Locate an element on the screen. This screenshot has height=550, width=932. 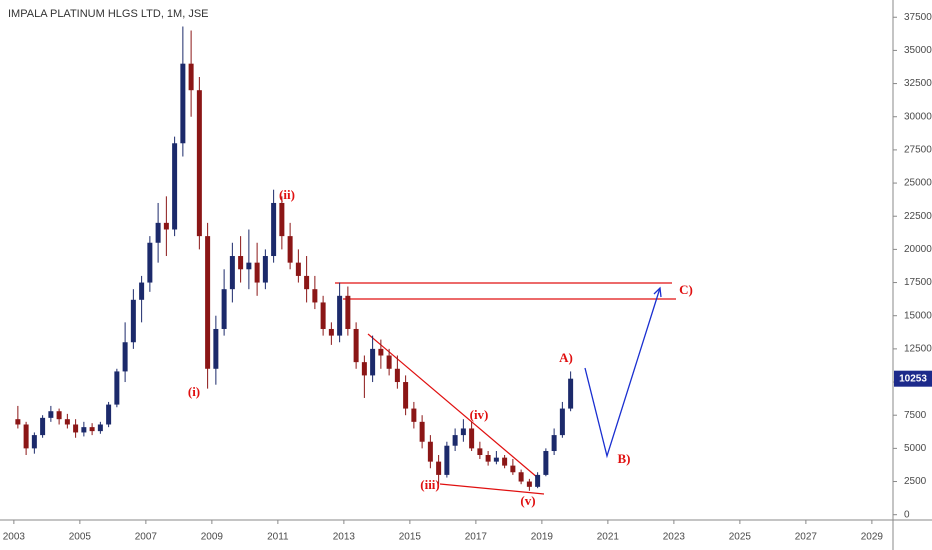
x-tick-label: 2013 is located at coordinates (344, 537).